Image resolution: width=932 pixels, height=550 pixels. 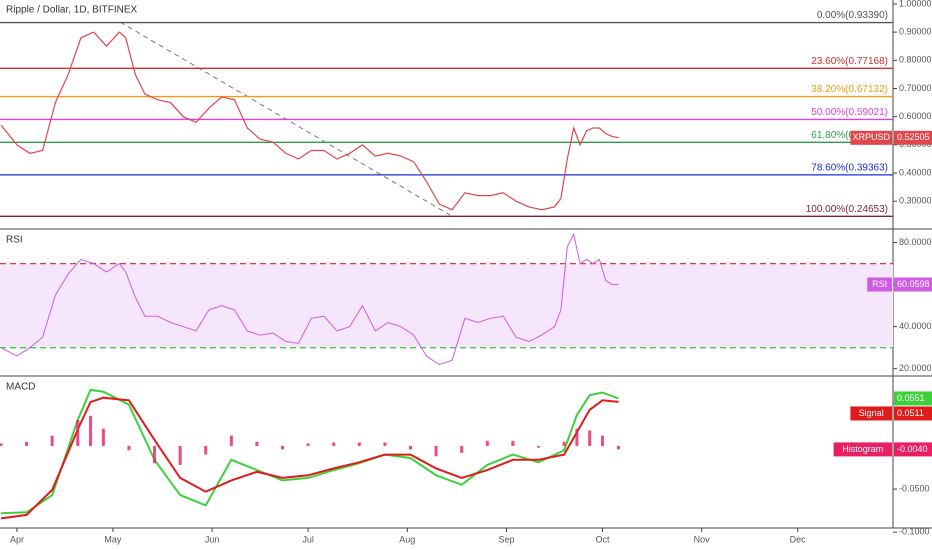 I want to click on y-tick-label: 0.40000, so click(x=915, y=172).